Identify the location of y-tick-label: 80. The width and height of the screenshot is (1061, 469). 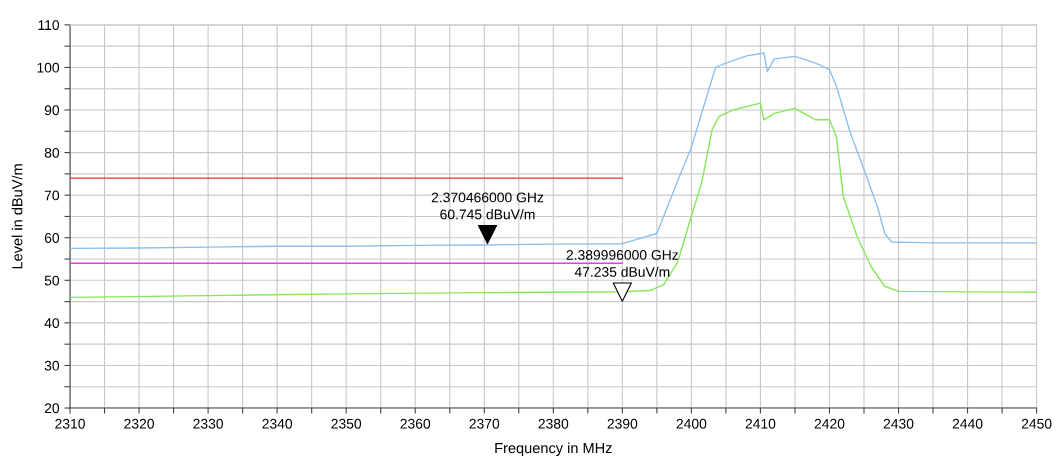
(52, 152).